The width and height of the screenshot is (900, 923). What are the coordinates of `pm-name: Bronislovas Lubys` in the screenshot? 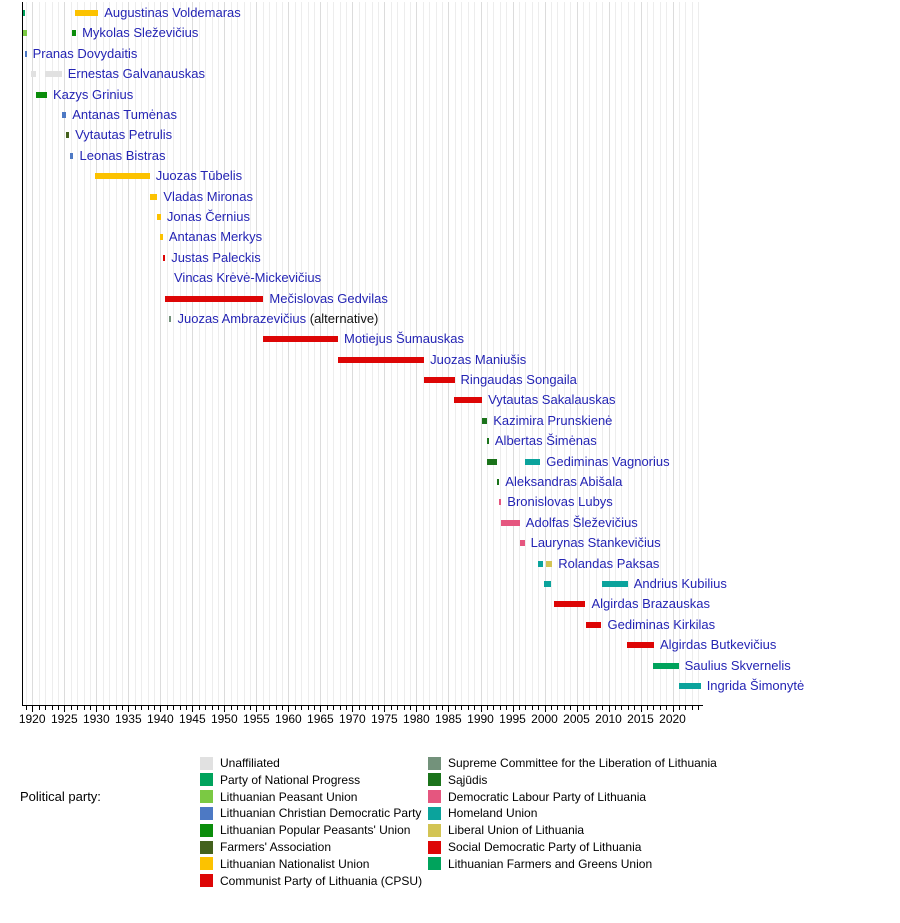 It's located at (560, 502).